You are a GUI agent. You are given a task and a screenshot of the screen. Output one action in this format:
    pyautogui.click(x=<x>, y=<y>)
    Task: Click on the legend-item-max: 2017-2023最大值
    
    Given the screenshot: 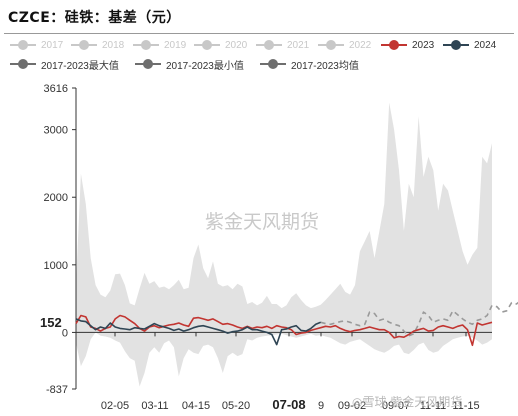 What is the action you would take?
    pyautogui.click(x=64, y=64)
    